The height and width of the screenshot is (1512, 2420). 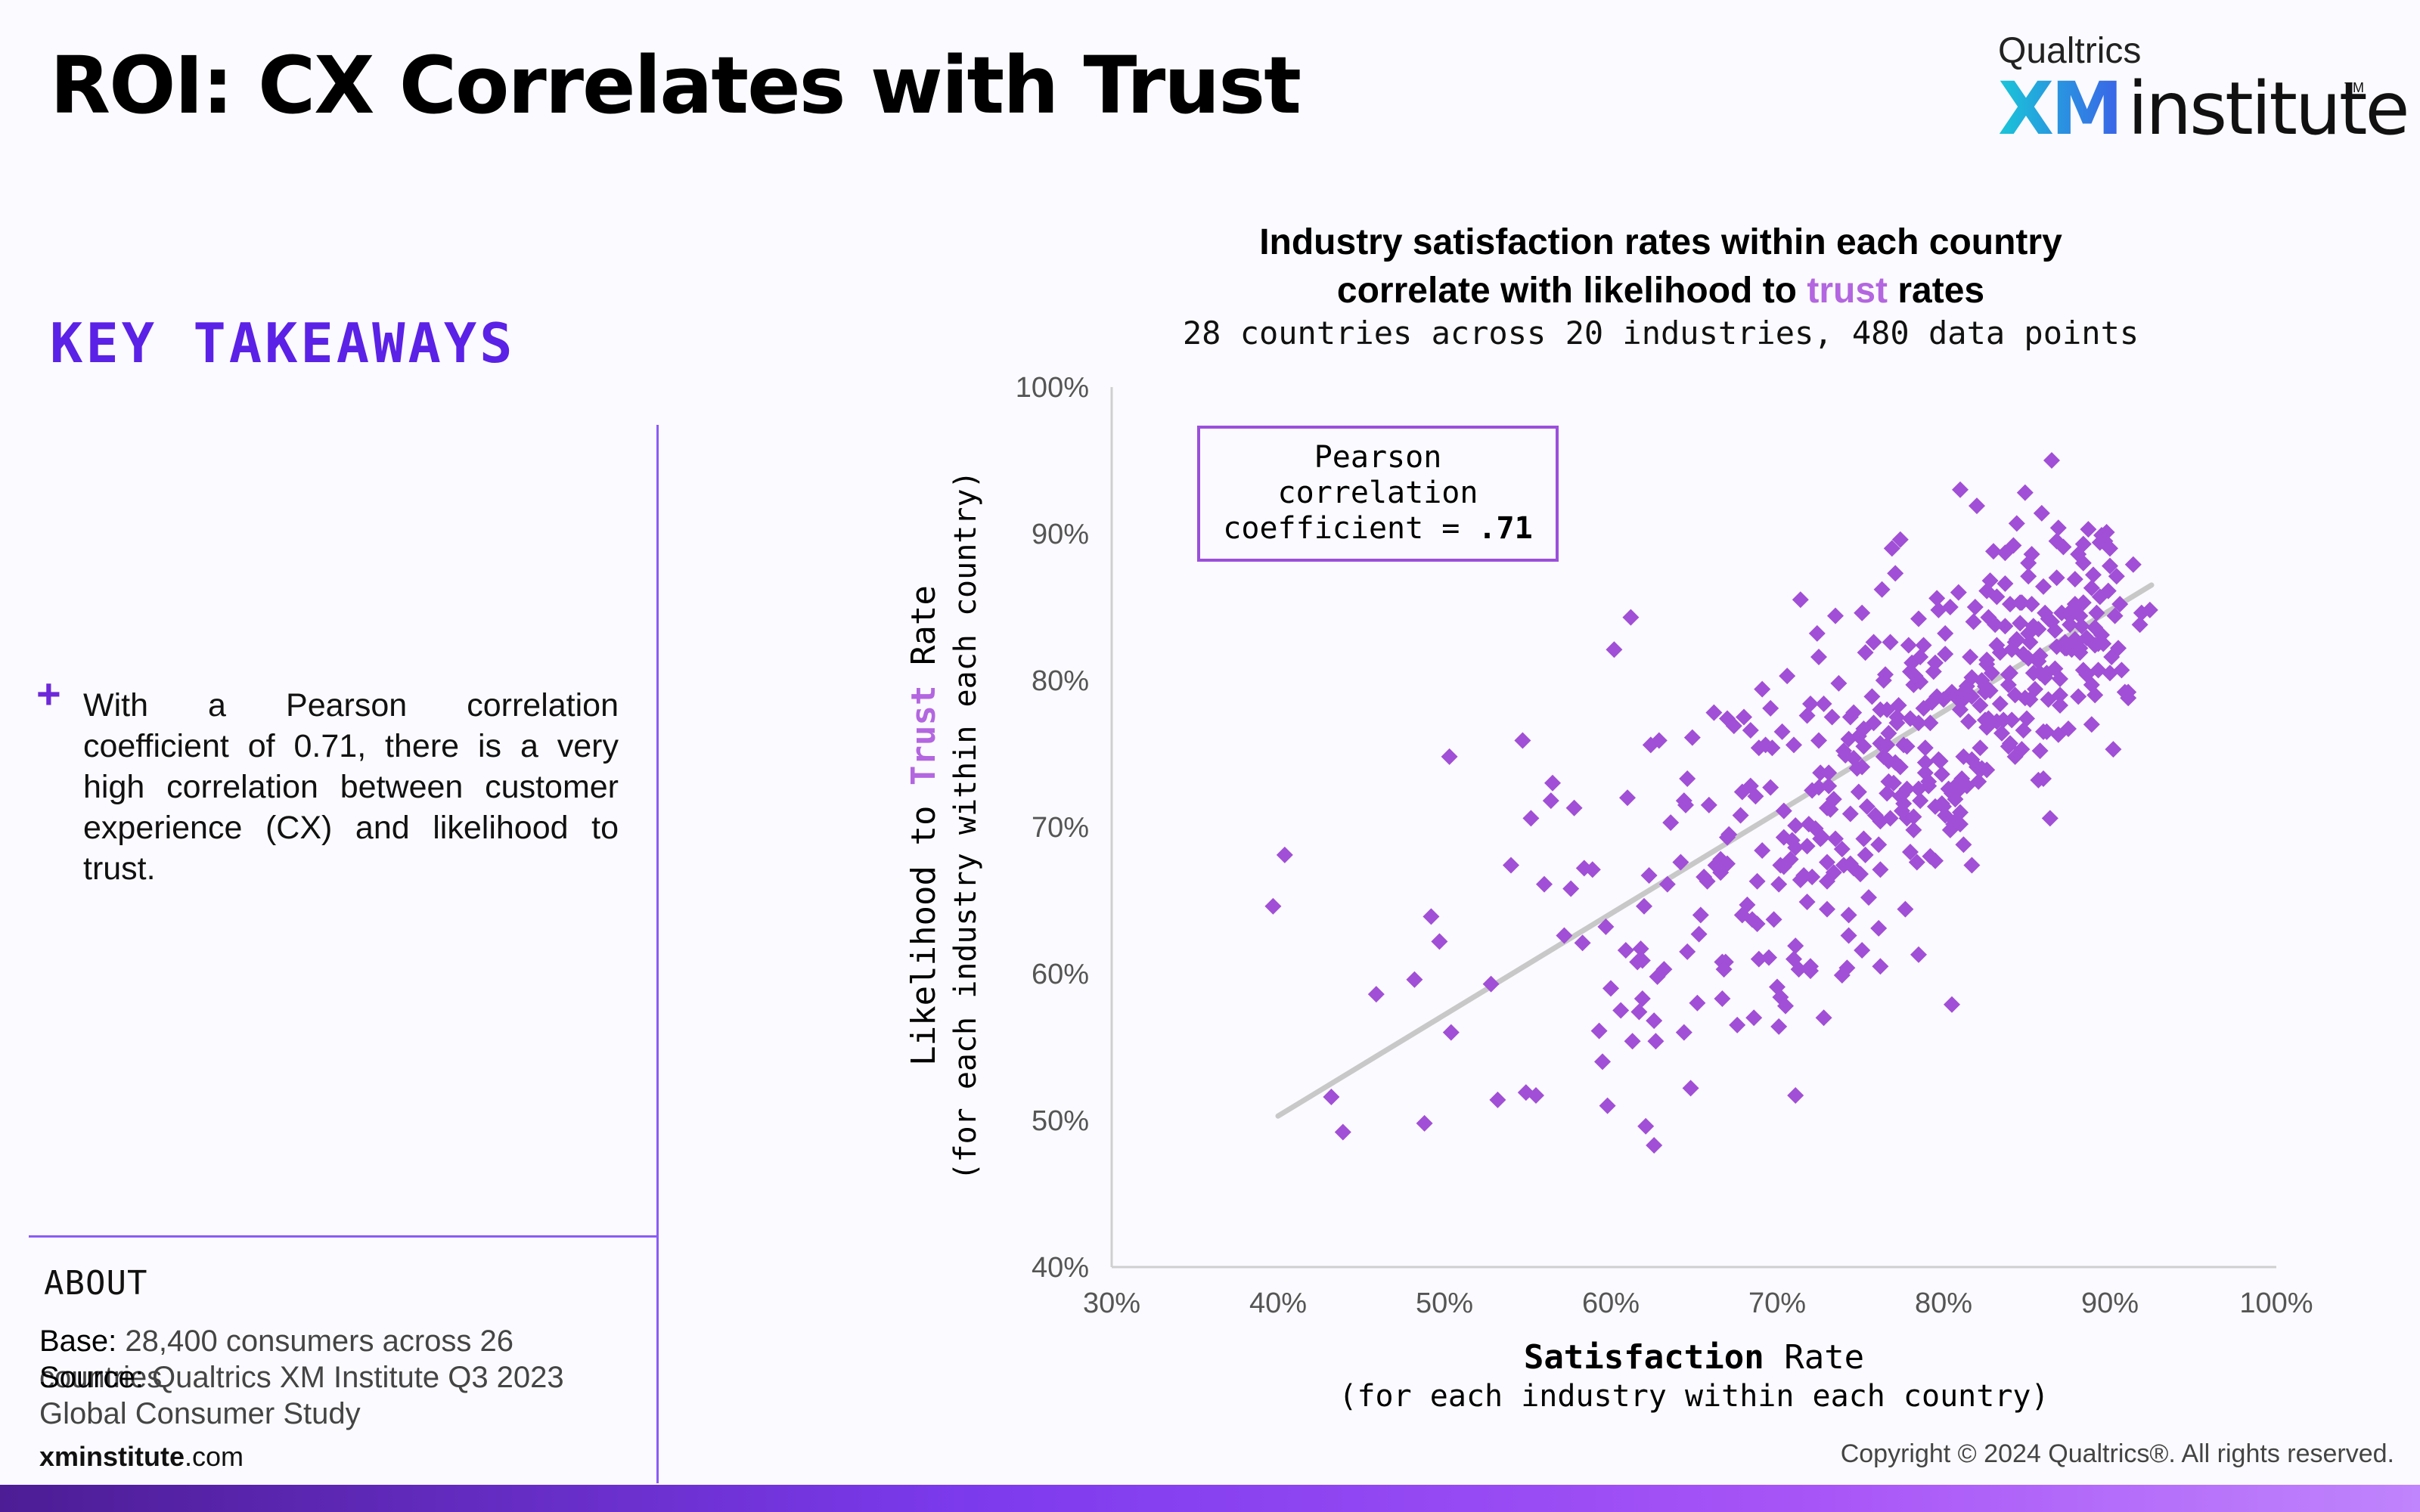 What do you see at coordinates (1111, 1303) in the screenshot?
I see `x-tick-label: 30%` at bounding box center [1111, 1303].